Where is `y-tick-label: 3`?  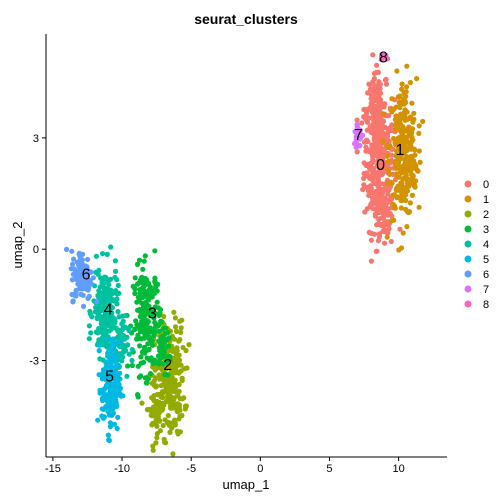 y-tick-label: 3 is located at coordinates (36, 139).